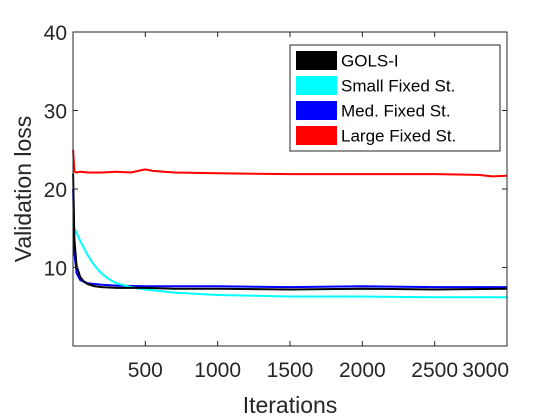 This screenshot has height=420, width=560. I want to click on legend-label: Small Fixed St., so click(398, 86).